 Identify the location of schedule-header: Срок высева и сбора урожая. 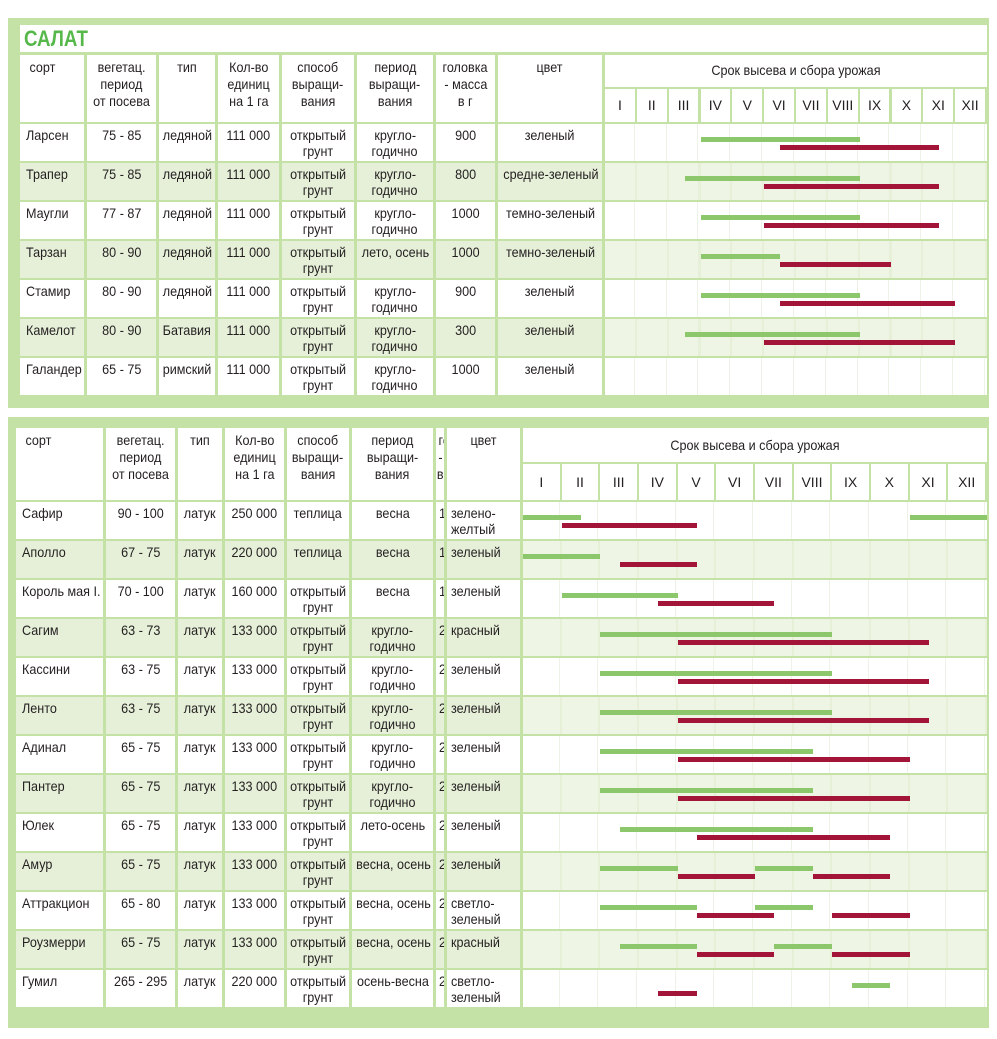
(755, 445).